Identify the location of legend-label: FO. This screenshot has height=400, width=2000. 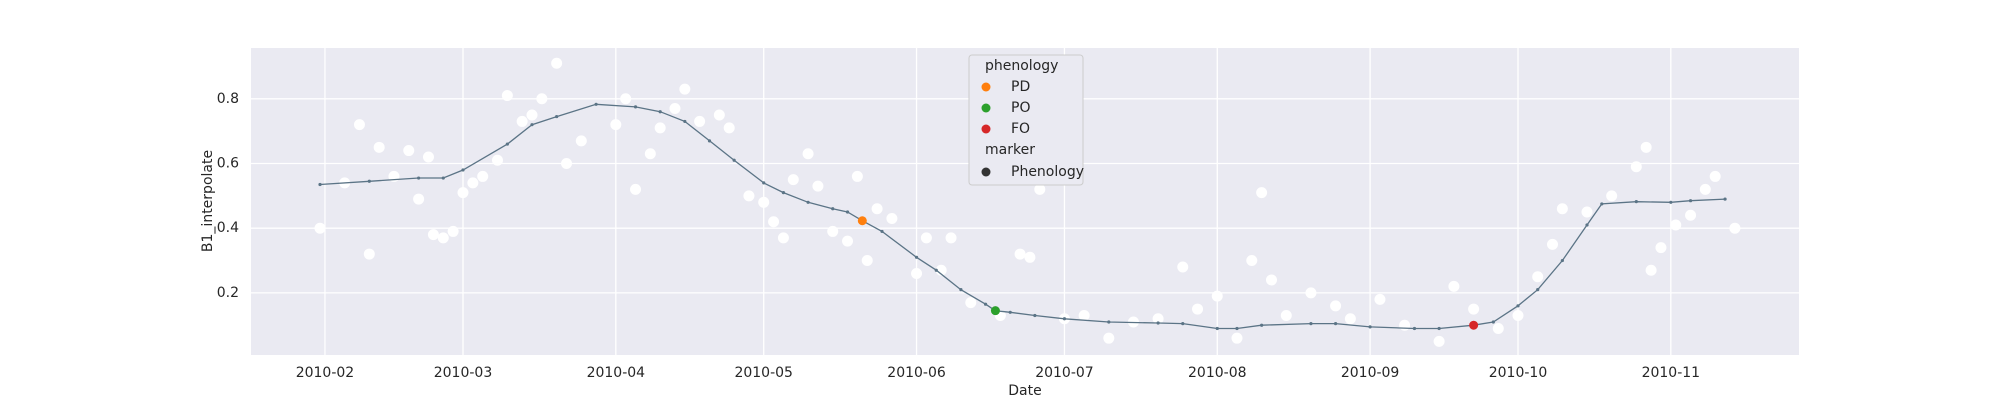
(1020, 129).